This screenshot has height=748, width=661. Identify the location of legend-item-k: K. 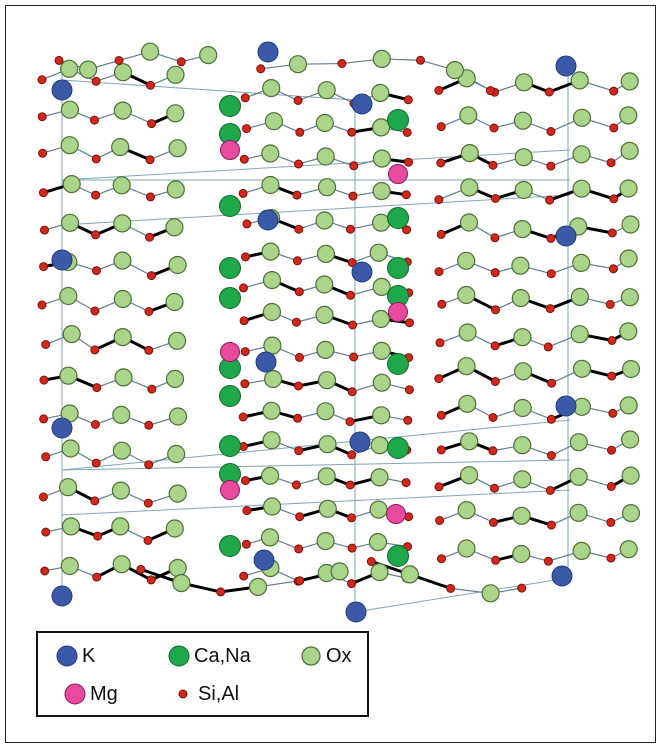
(75, 656).